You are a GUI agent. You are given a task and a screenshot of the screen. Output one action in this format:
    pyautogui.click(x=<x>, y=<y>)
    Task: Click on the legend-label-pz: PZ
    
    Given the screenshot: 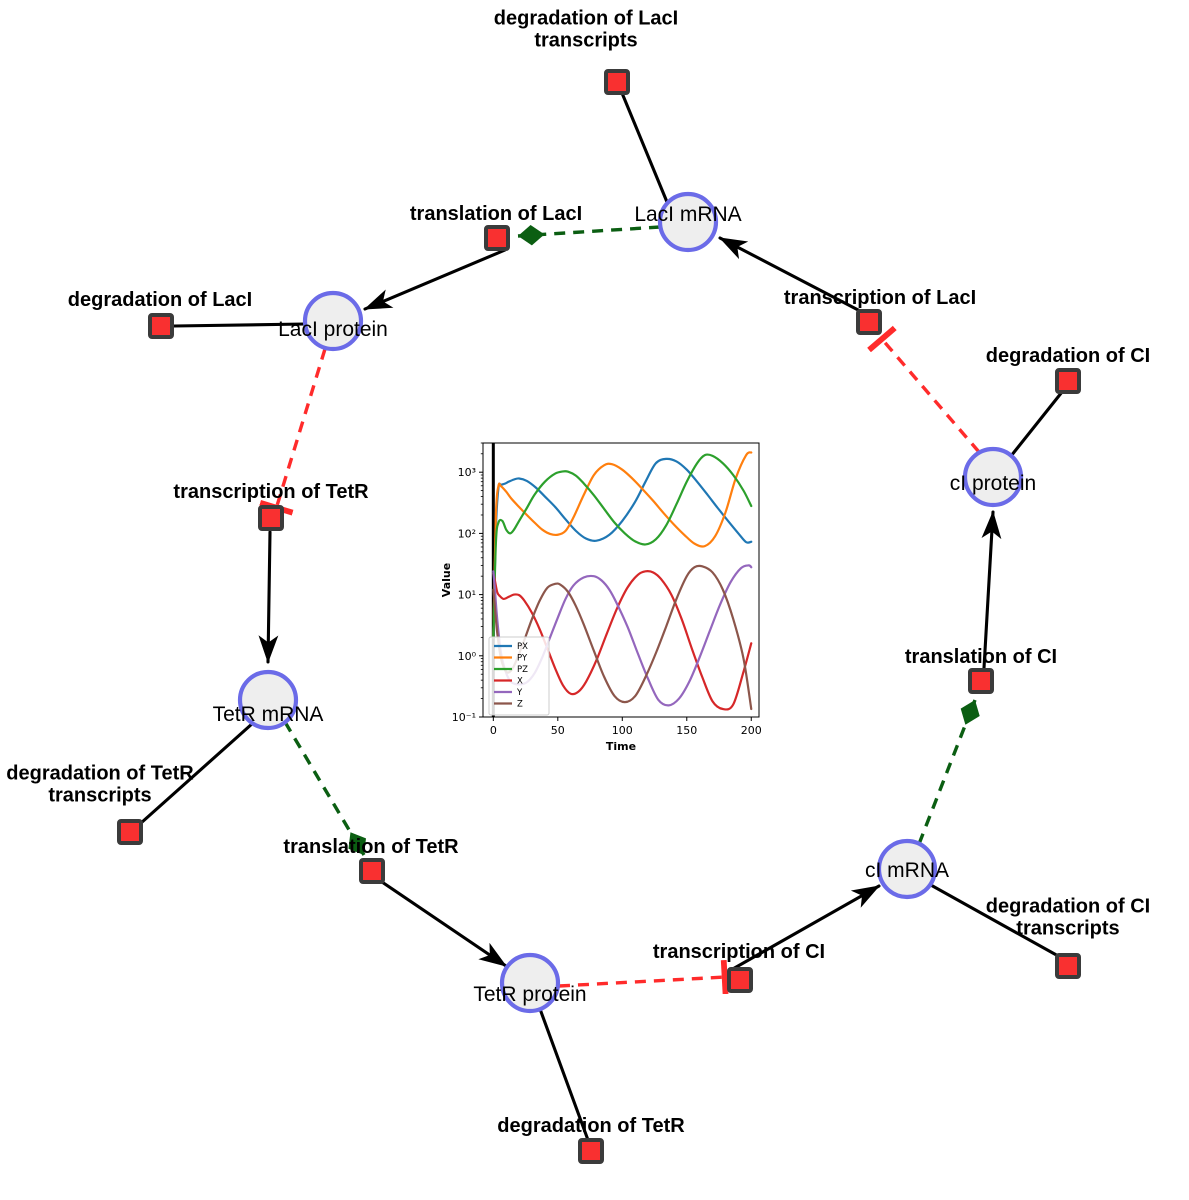 What is the action you would take?
    pyautogui.click(x=522, y=670)
    